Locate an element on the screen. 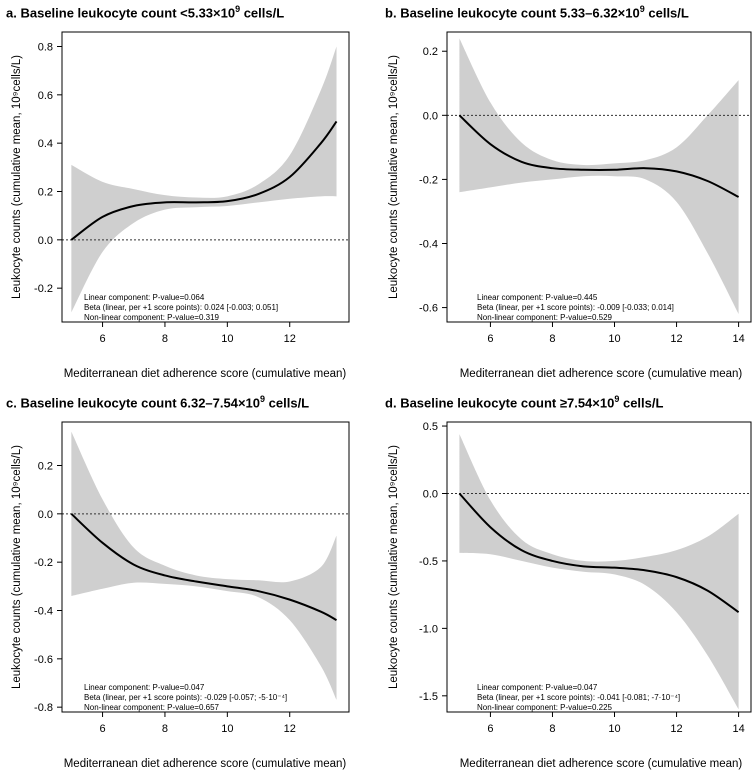  y-tick-label: 0.8 is located at coordinates (45, 48).